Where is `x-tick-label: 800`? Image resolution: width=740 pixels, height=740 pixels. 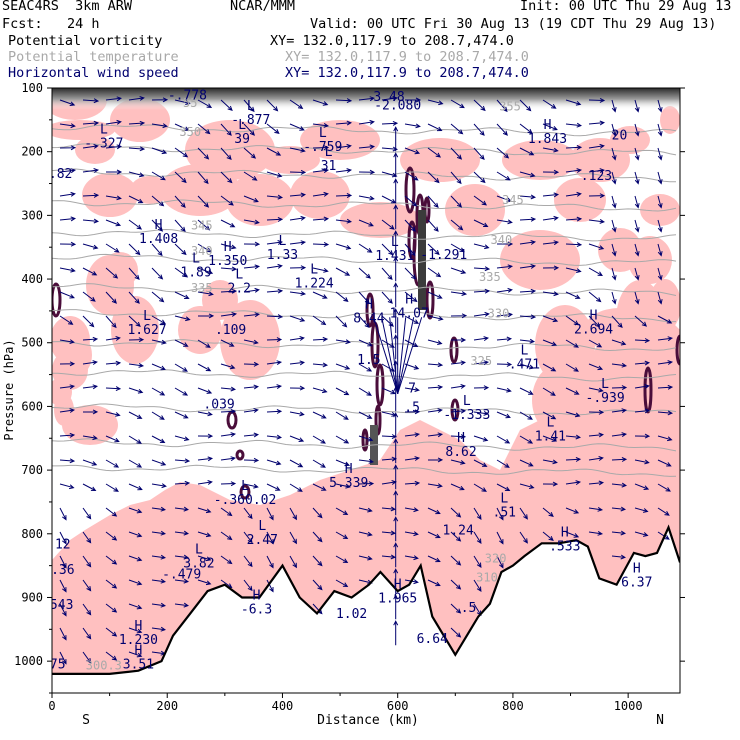 x-tick-label: 800 is located at coordinates (513, 706).